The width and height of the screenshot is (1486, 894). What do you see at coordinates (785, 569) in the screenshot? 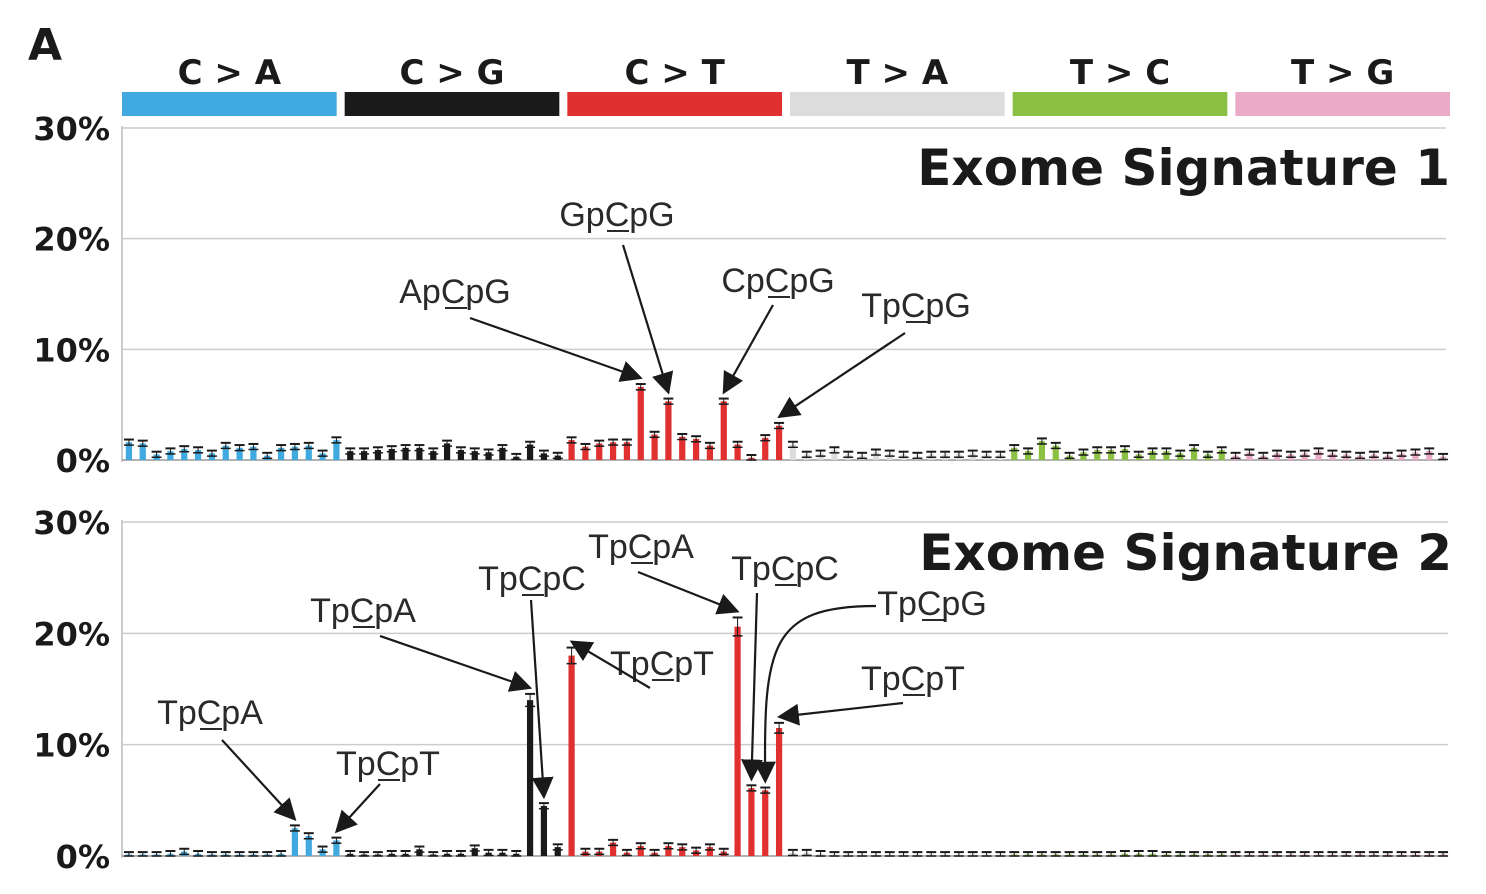
I see `annotation-label: TpCpC` at bounding box center [785, 569].